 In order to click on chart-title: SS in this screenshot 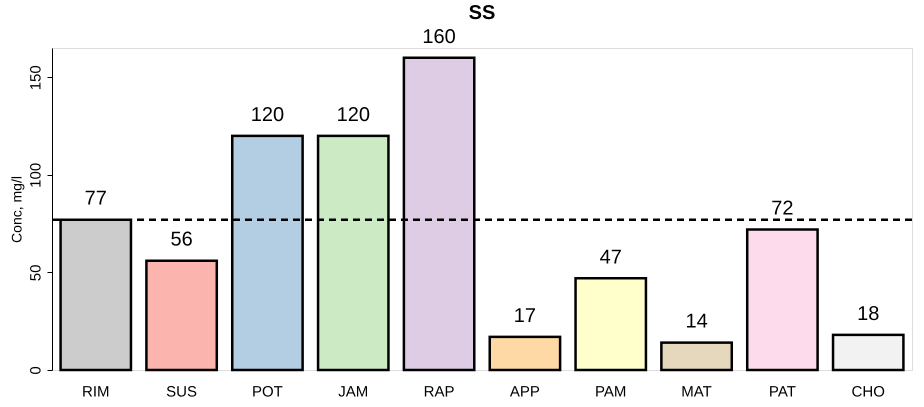, I will do `click(482, 13)`.